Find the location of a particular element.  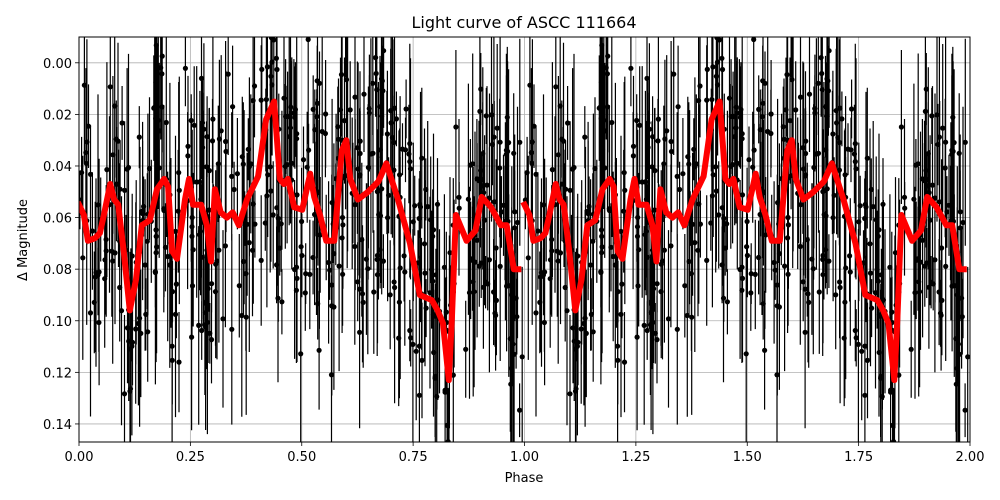

x-tick-label: 0.25 is located at coordinates (190, 457).